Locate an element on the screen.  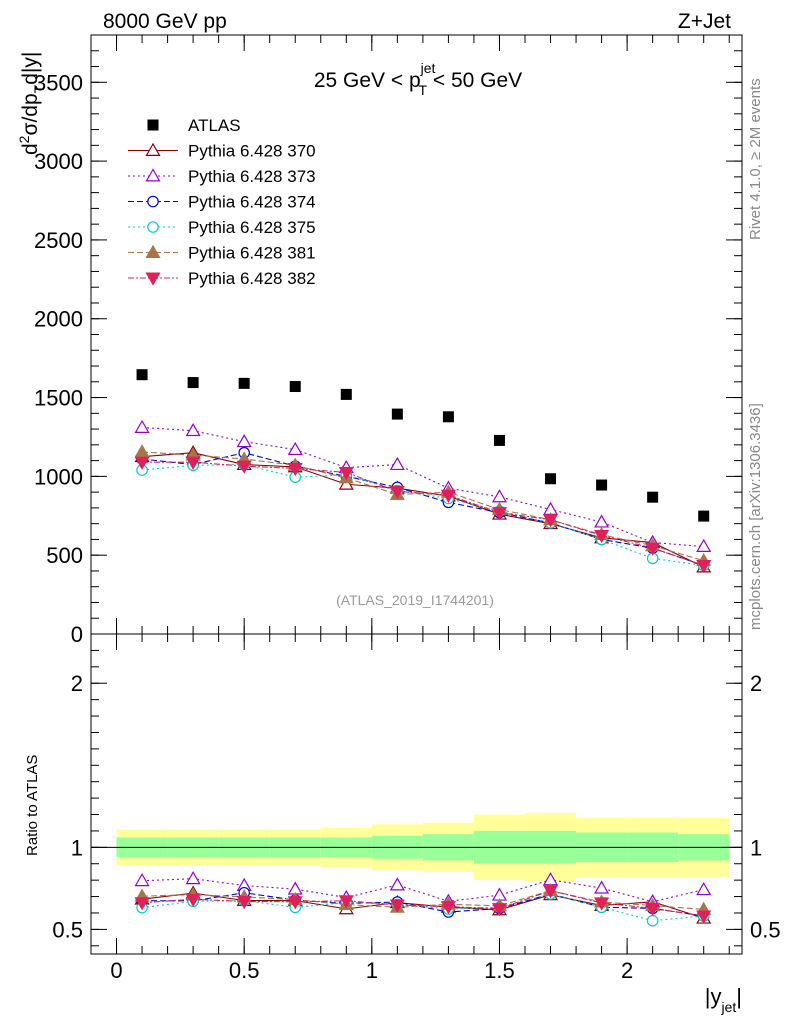
chart-title: 25 GeV < pjet T < 50 GeV is located at coordinates (418, 79).